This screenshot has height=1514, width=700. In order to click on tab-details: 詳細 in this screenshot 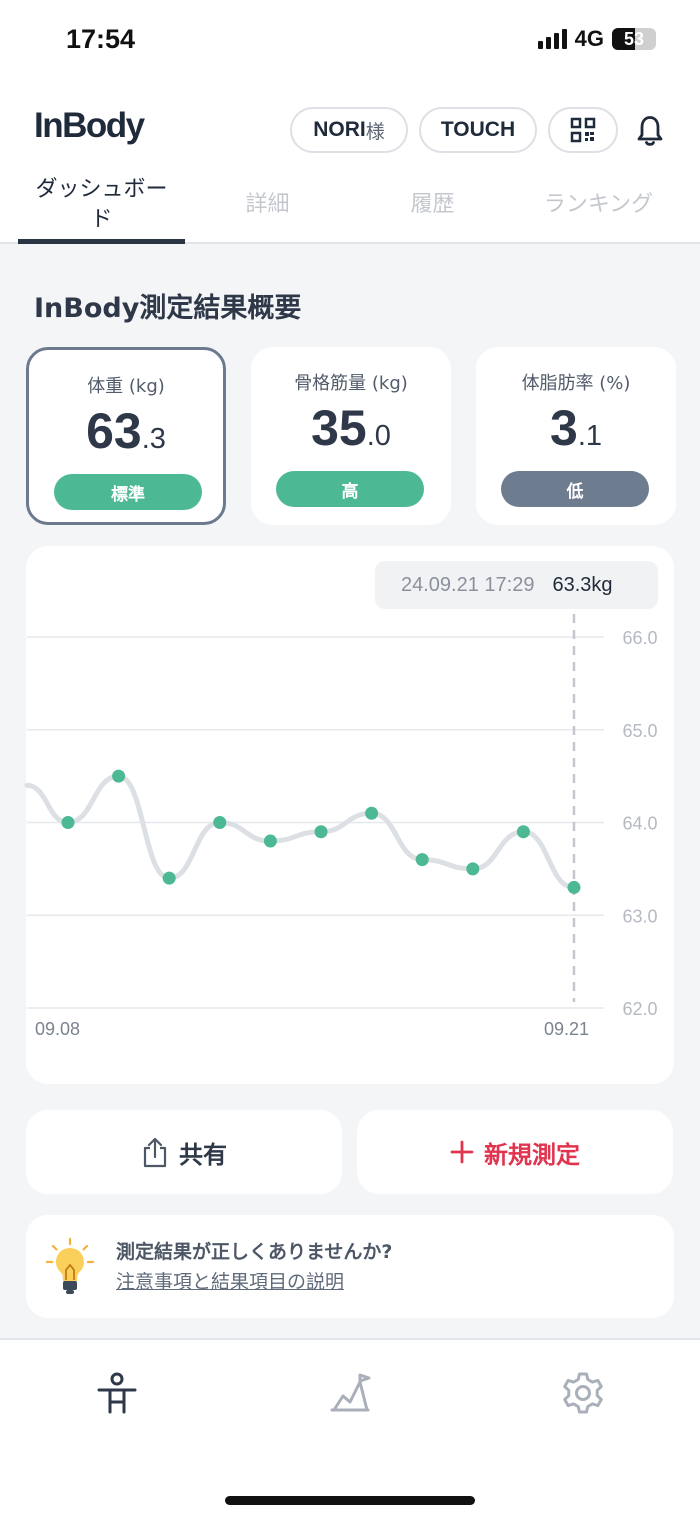, I will do `click(267, 204)`.